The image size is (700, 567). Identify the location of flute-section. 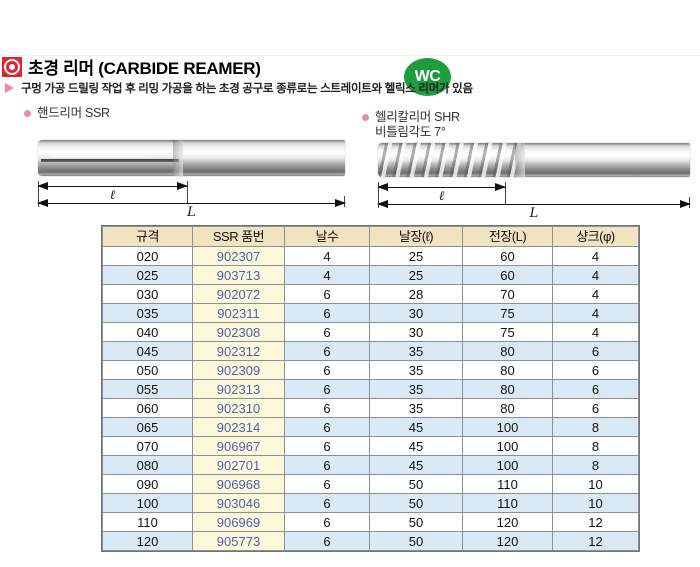
(109, 158).